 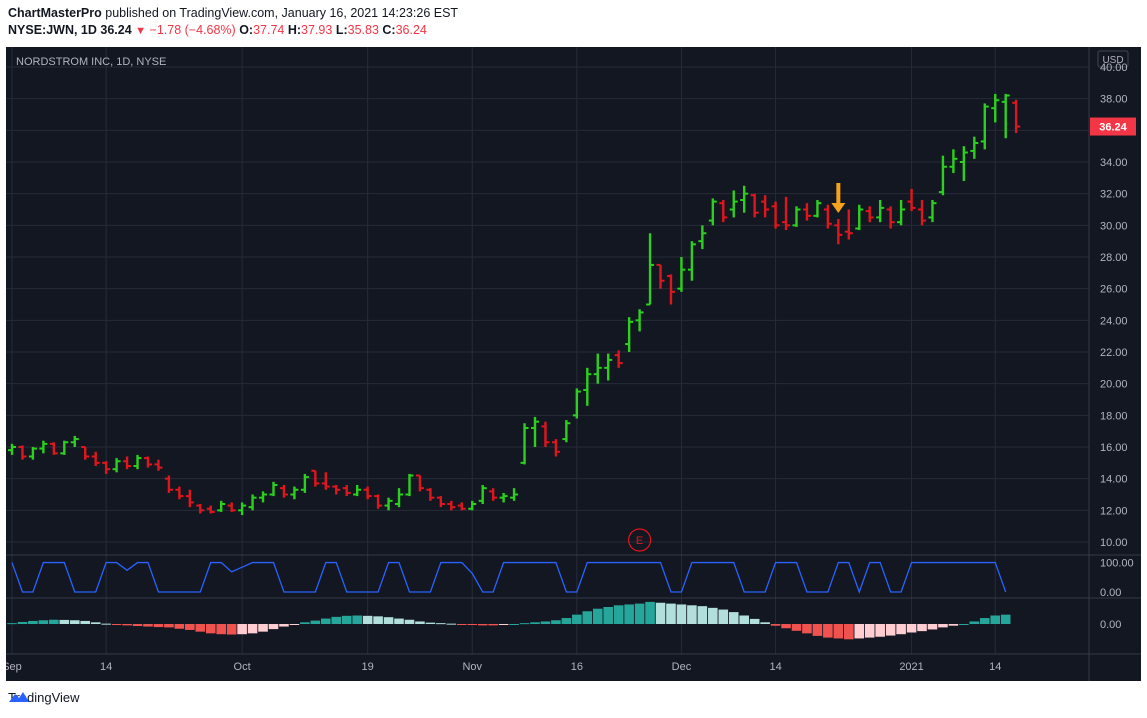 I want to click on time-tick-label: Nov, so click(x=472, y=667).